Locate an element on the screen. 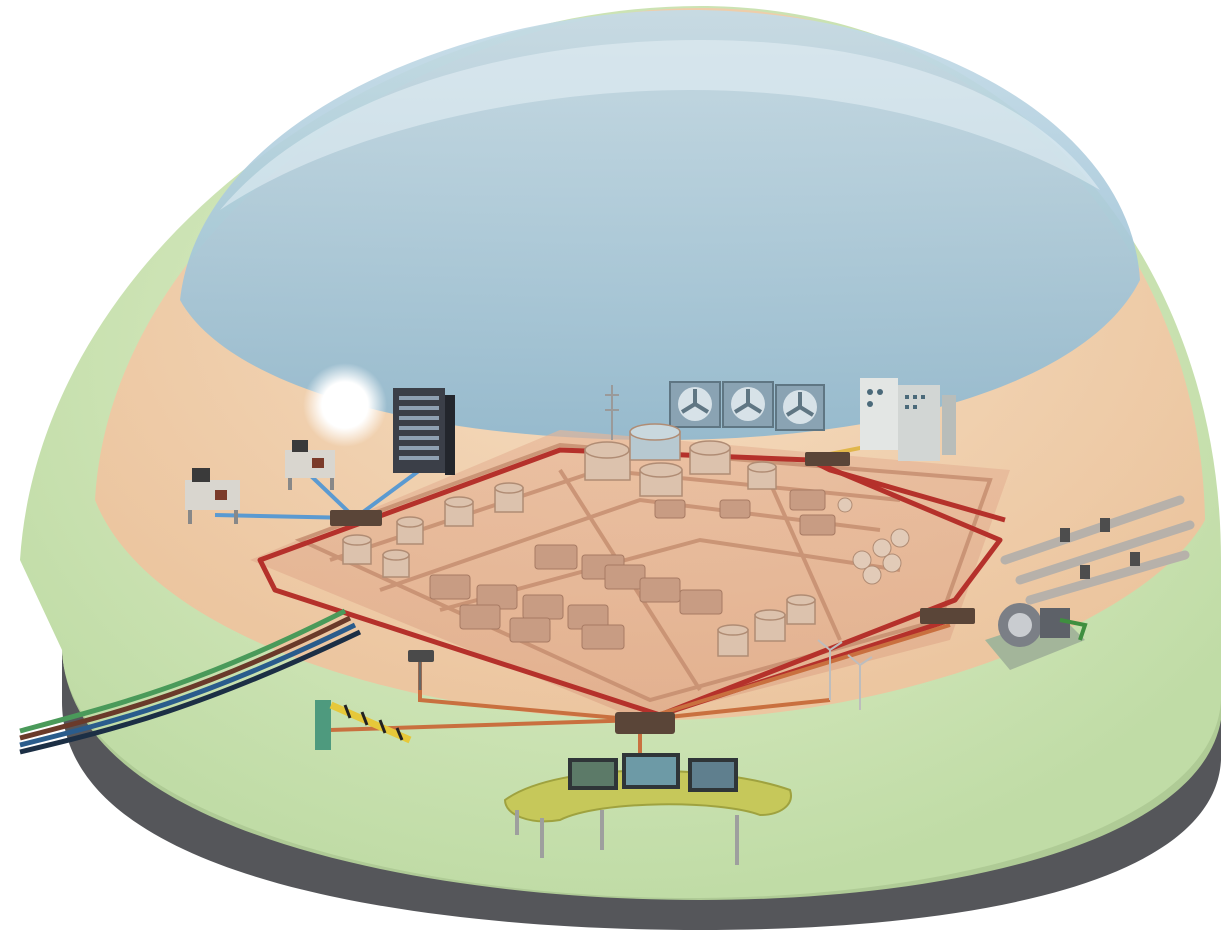  server-rack-icon is located at coordinates (424, 431).